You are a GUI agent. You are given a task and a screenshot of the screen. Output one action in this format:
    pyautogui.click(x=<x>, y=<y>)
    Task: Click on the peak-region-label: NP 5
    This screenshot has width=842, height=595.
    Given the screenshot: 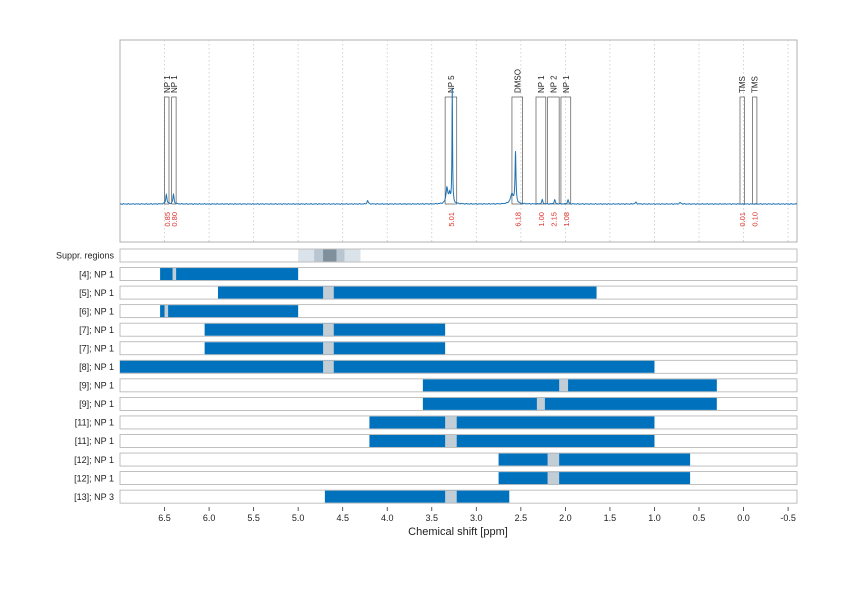 What is the action you would take?
    pyautogui.click(x=451, y=84)
    